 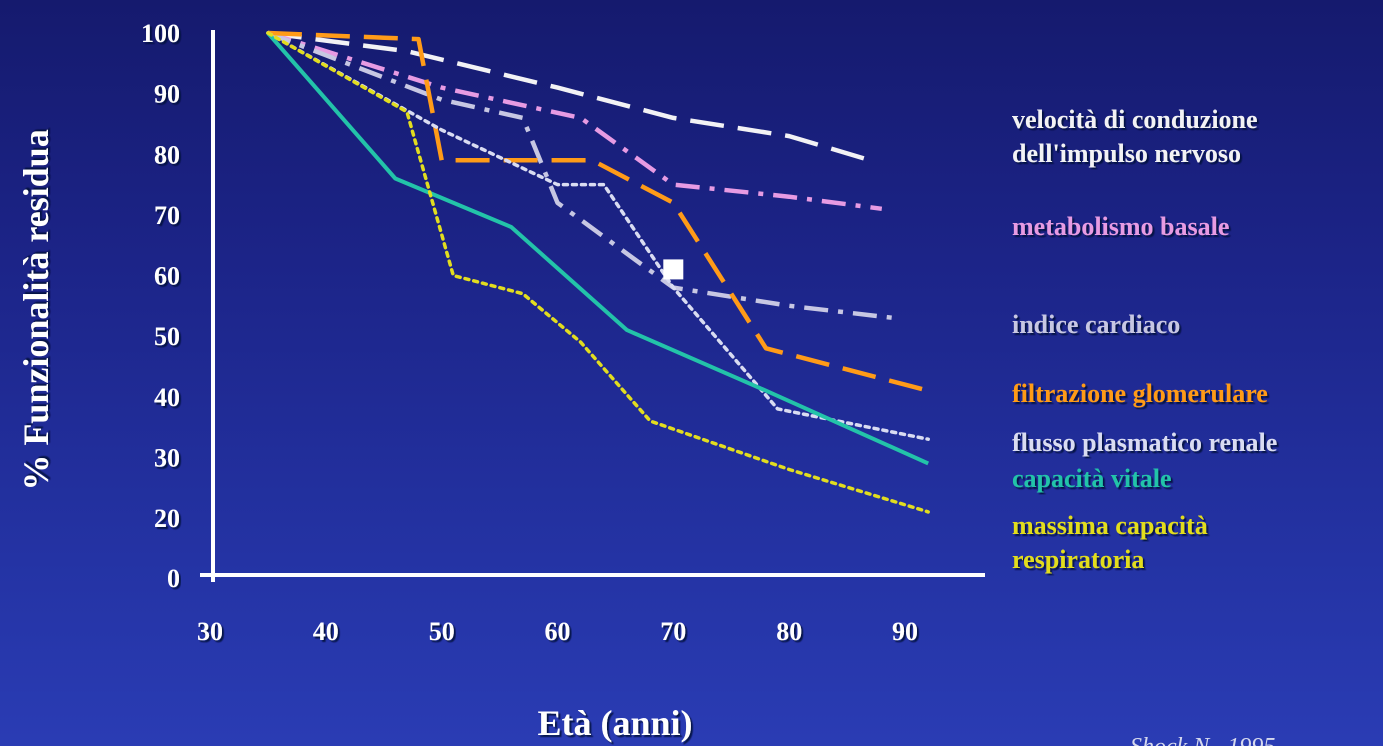 What do you see at coordinates (1135, 119) in the screenshot?
I see `legend-label: velocità di conduzione` at bounding box center [1135, 119].